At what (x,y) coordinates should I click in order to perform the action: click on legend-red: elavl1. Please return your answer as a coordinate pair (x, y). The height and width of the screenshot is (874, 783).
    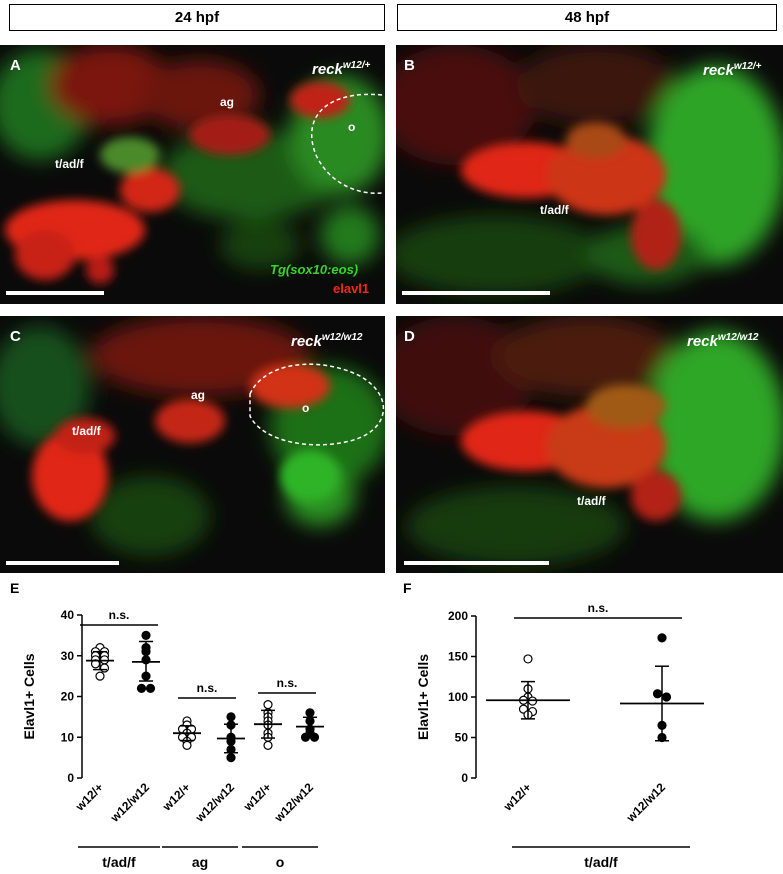
    Looking at the image, I should click on (351, 288).